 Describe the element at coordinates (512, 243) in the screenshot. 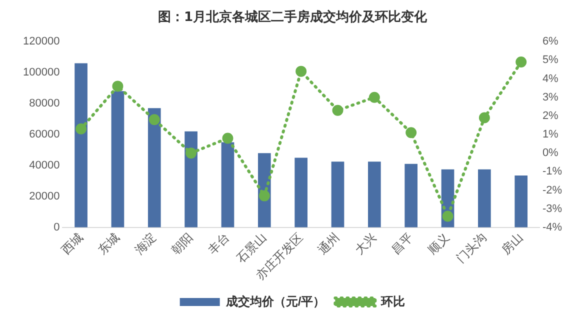

I see `x-tick-label: 房山` at that location.